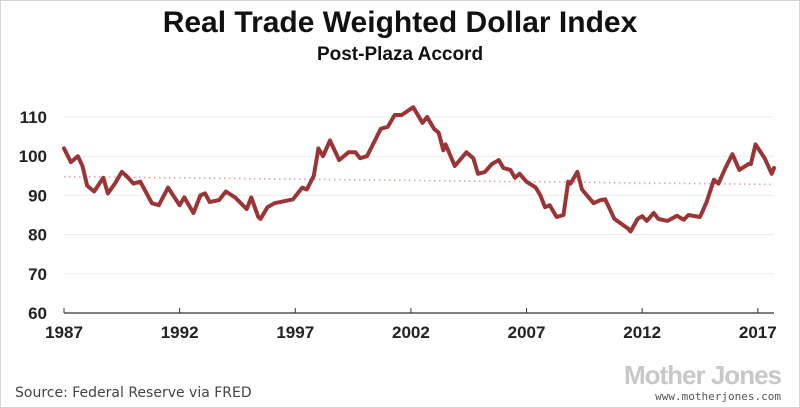 This screenshot has height=408, width=800. I want to click on x-tick-label: 2012, so click(642, 332).